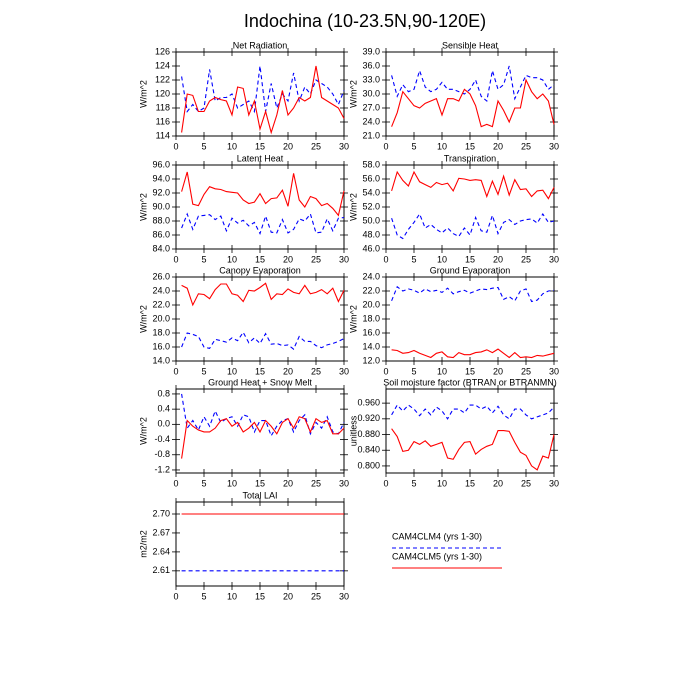 This screenshot has width=700, height=700. Describe the element at coordinates (161, 513) in the screenshot. I see `y-tick-label: 2.70` at that location.